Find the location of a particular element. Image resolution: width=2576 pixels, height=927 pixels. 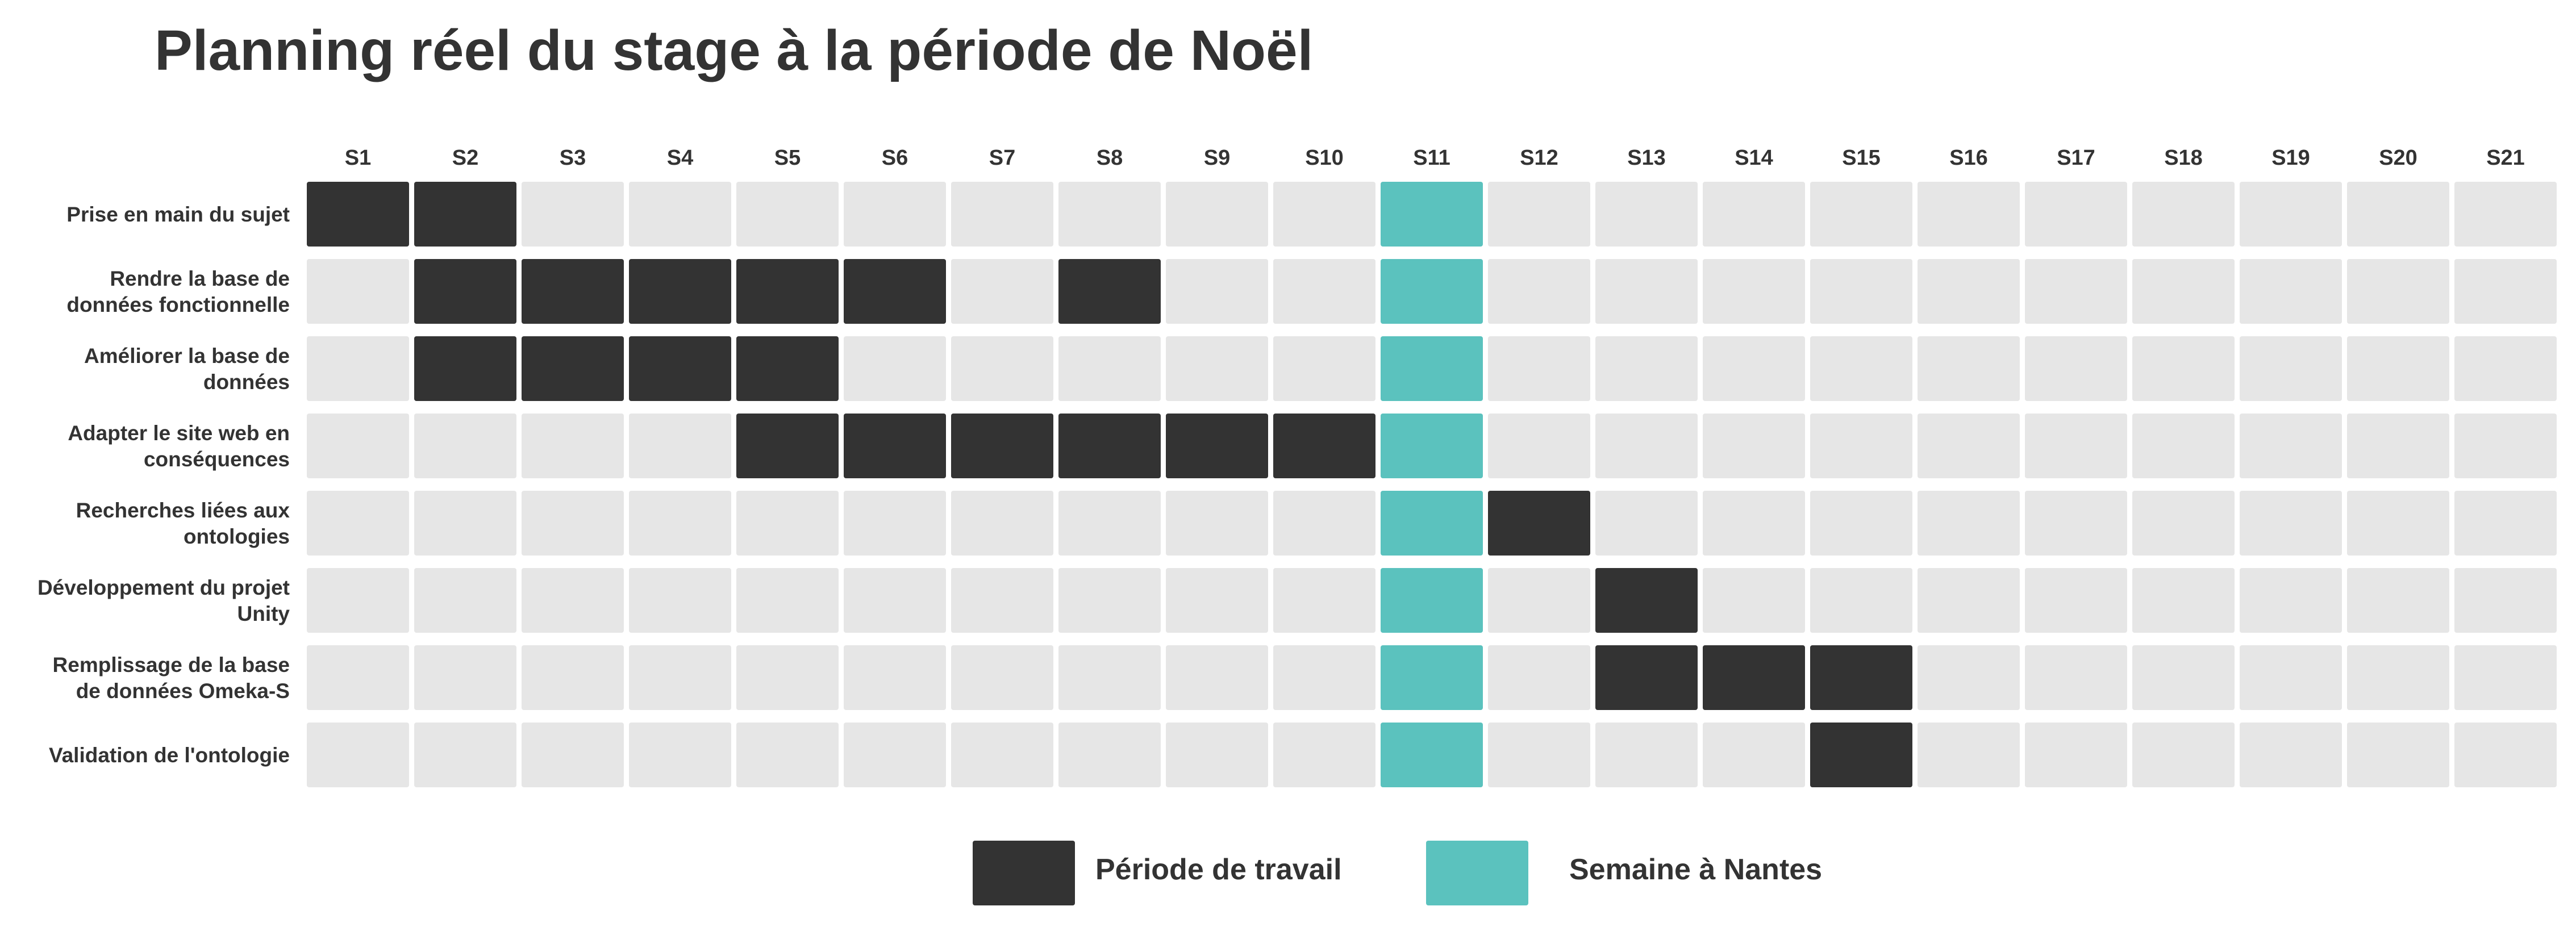

cell-empty-row6-s5 is located at coordinates (788, 600).